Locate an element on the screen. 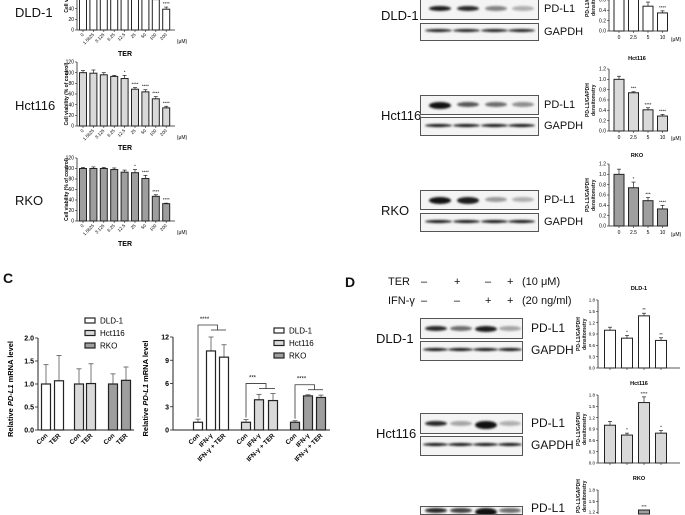 Image resolution: width=685 pixels, height=515 pixels. chart-d-dld-1: 0.00.30.60.91.21.51.8*****DLD-1 is located at coordinates (634, 328).